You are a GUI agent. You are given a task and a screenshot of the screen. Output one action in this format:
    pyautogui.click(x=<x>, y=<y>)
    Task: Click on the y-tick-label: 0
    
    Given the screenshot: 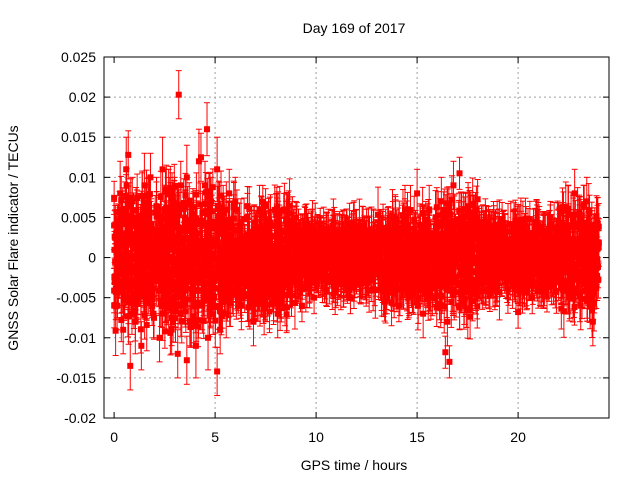 What is the action you would take?
    pyautogui.click(x=92, y=258)
    